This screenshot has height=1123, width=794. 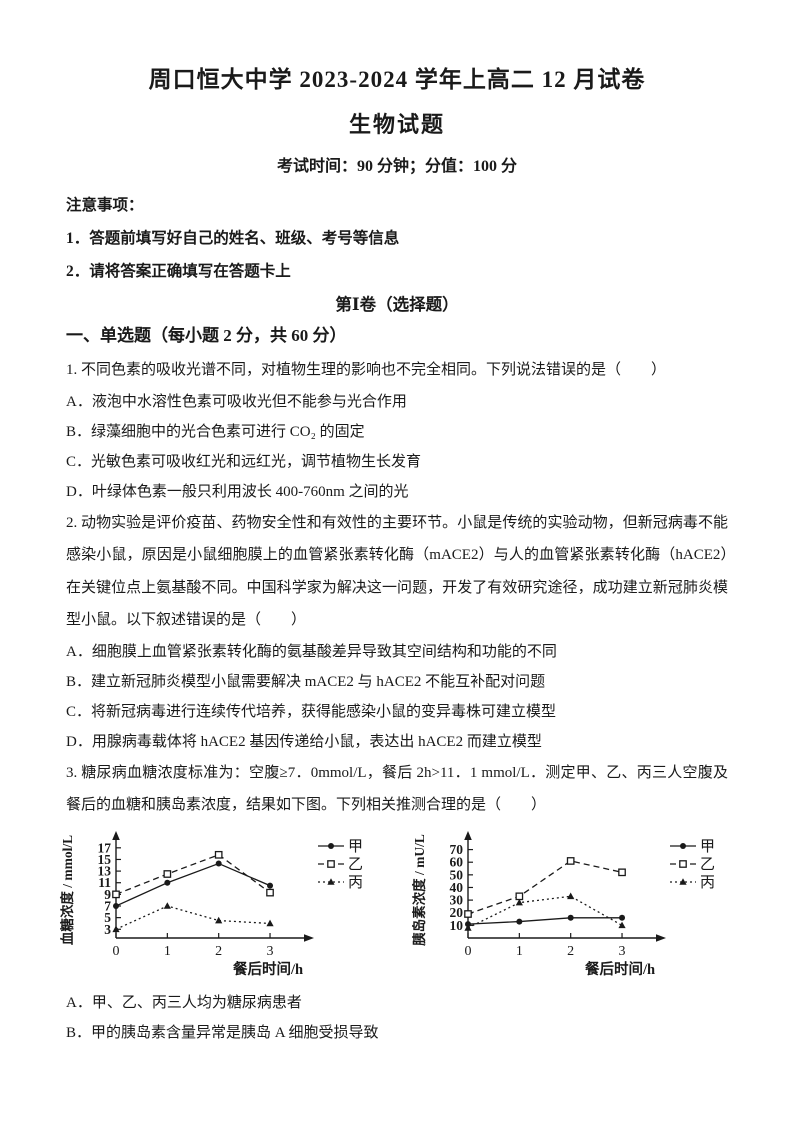 What do you see at coordinates (397, 304) in the screenshot?
I see `section-title: 第Ⅰ卷（选择题）` at bounding box center [397, 304].